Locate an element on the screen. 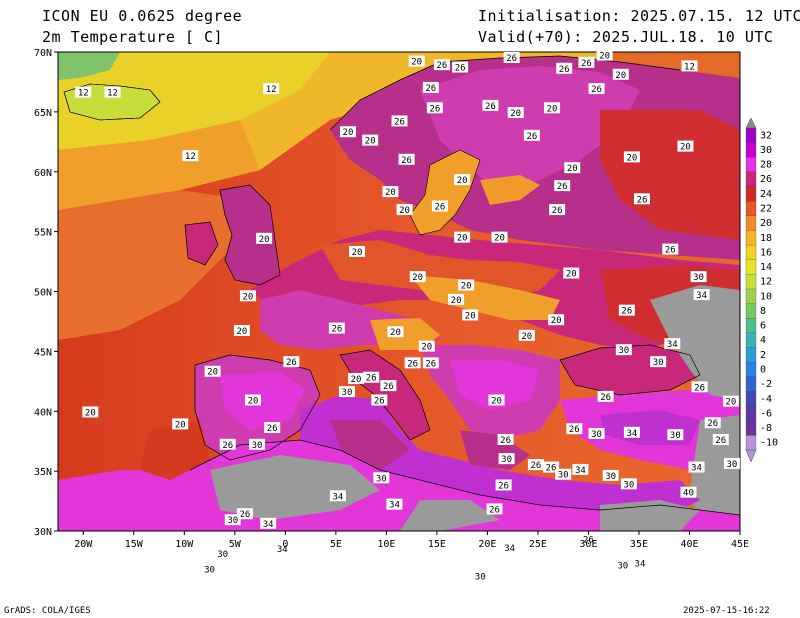 Image resolution: width=800 pixels, height=618 pixels. longitude-axis: 20W 15W 10W 5W 0 5E 10E 15E 20E 25E 30E 35E 40E 45E is located at coordinates (411, 540).